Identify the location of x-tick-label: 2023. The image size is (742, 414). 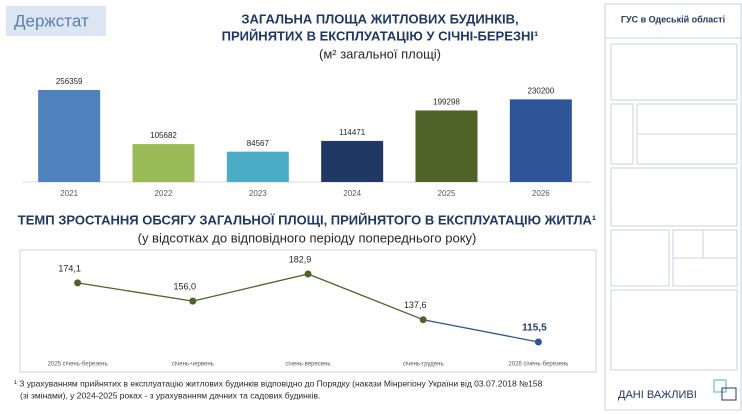
(258, 193).